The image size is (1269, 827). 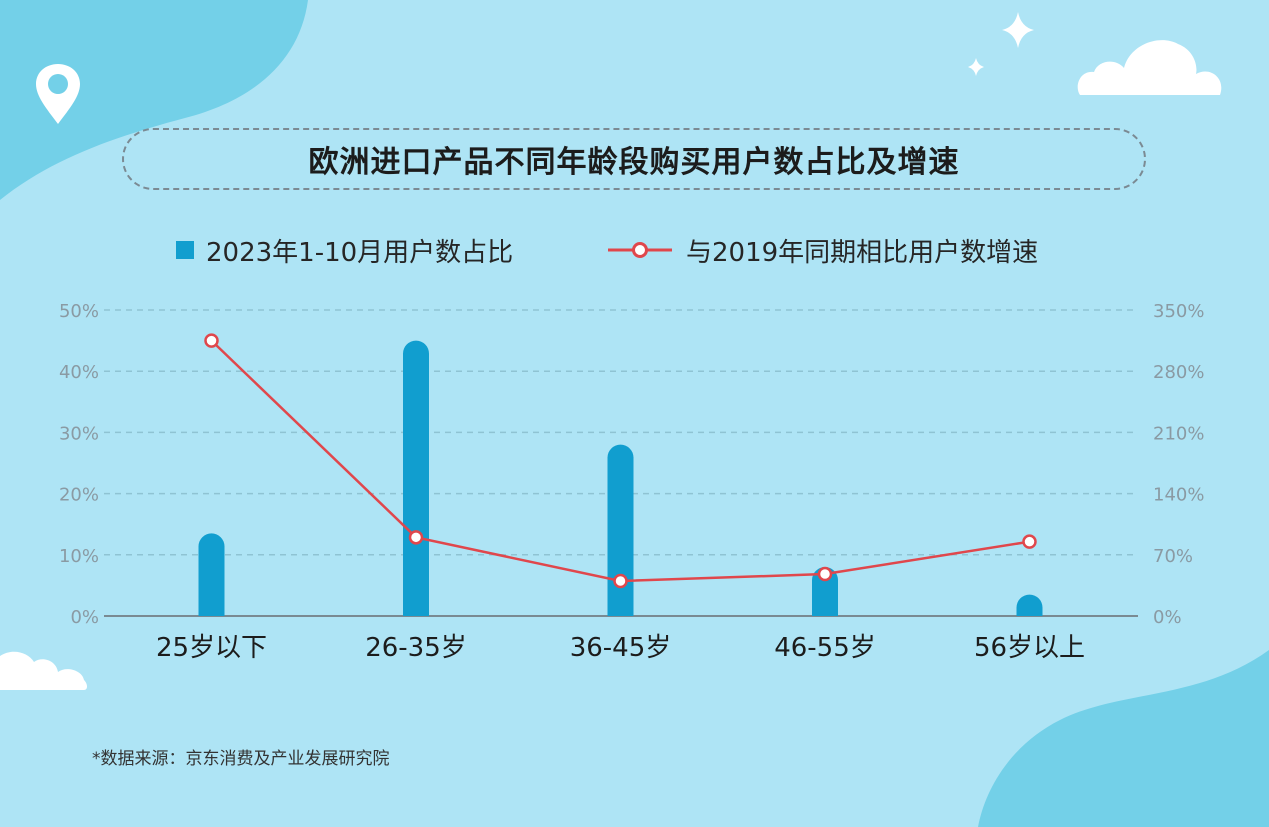 I want to click on y-right-tick-label: 0%, so click(x=1167, y=617).